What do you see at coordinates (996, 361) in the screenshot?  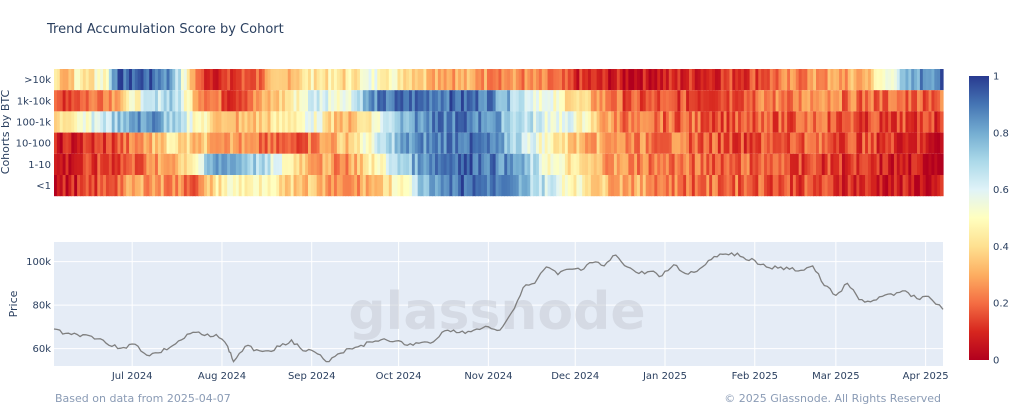 I see `colorbar-tick-label: 0` at bounding box center [996, 361].